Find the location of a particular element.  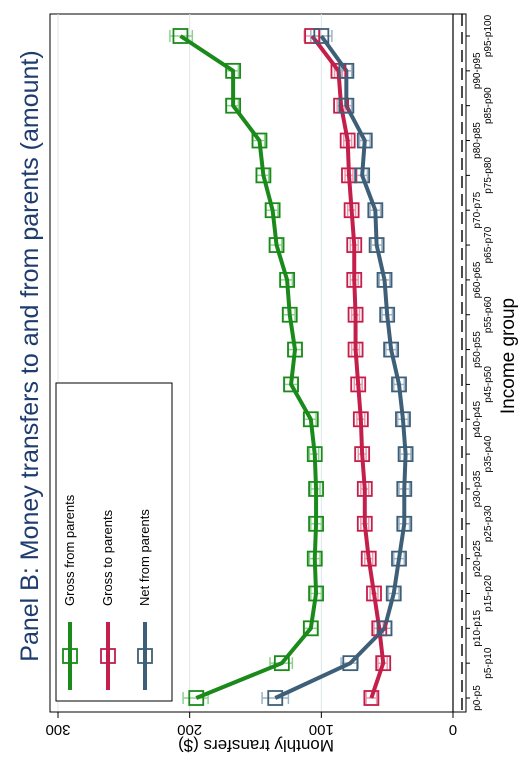

x-tick-label-p30-p35: p30-p35 is located at coordinates (477, 488).